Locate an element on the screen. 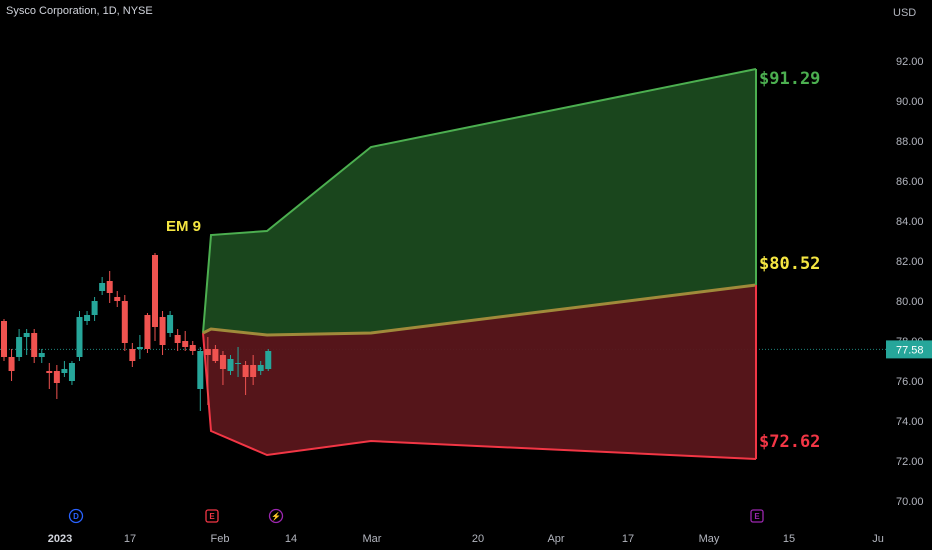  price-tick: 82.00 is located at coordinates (910, 262).